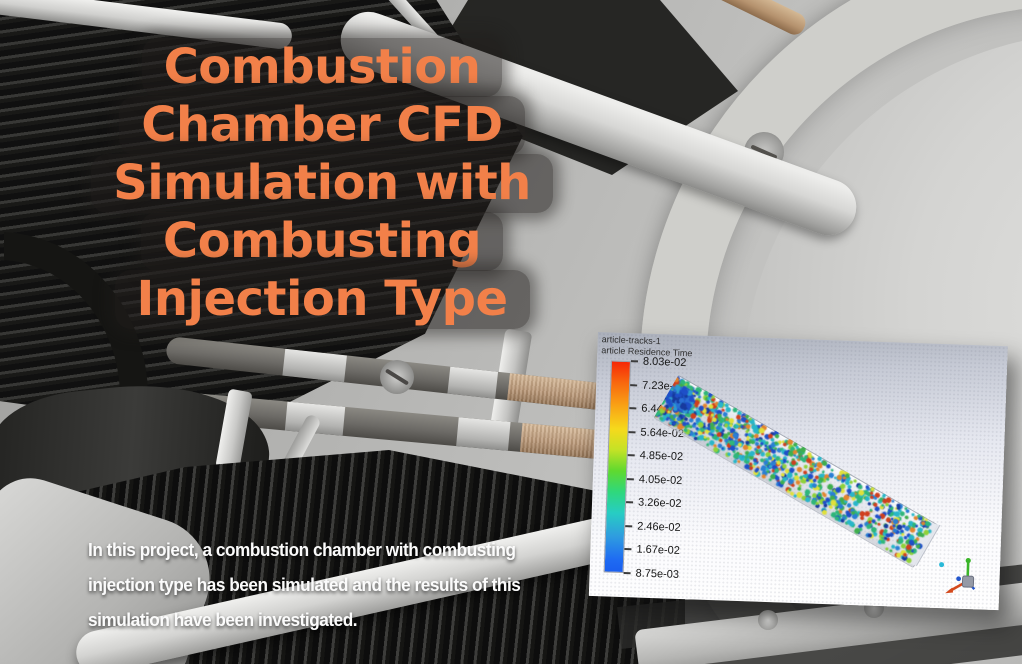  Describe the element at coordinates (658, 550) in the screenshot. I see `colorbar-label: 1.67e-02` at that location.